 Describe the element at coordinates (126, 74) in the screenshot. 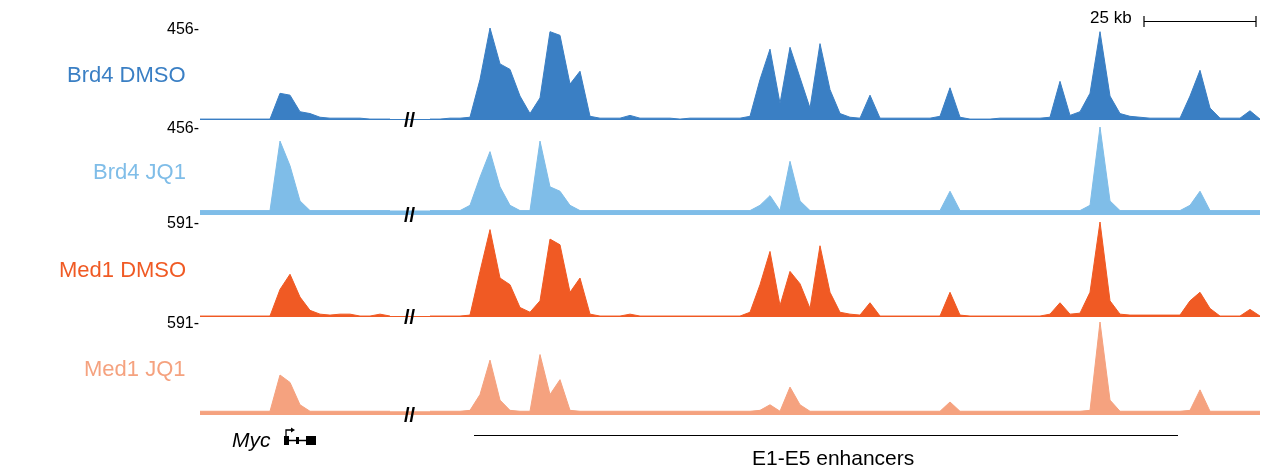

I see `series-label: Brd4 DMSO` at that location.